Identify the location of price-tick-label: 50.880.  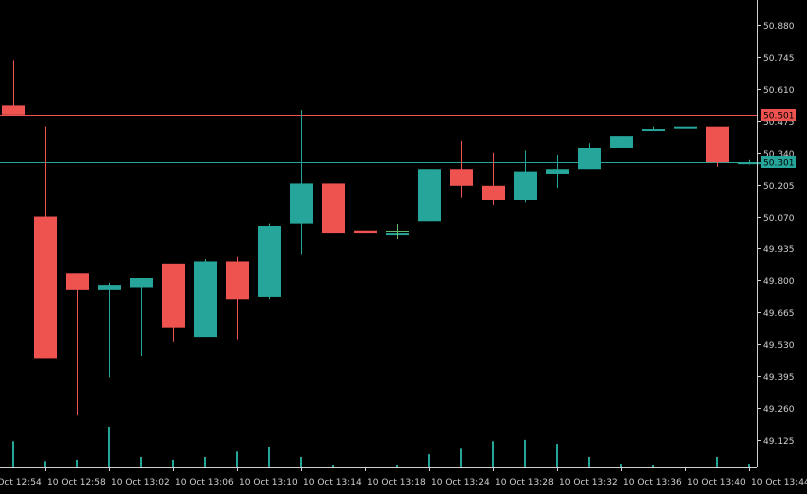
(779, 27).